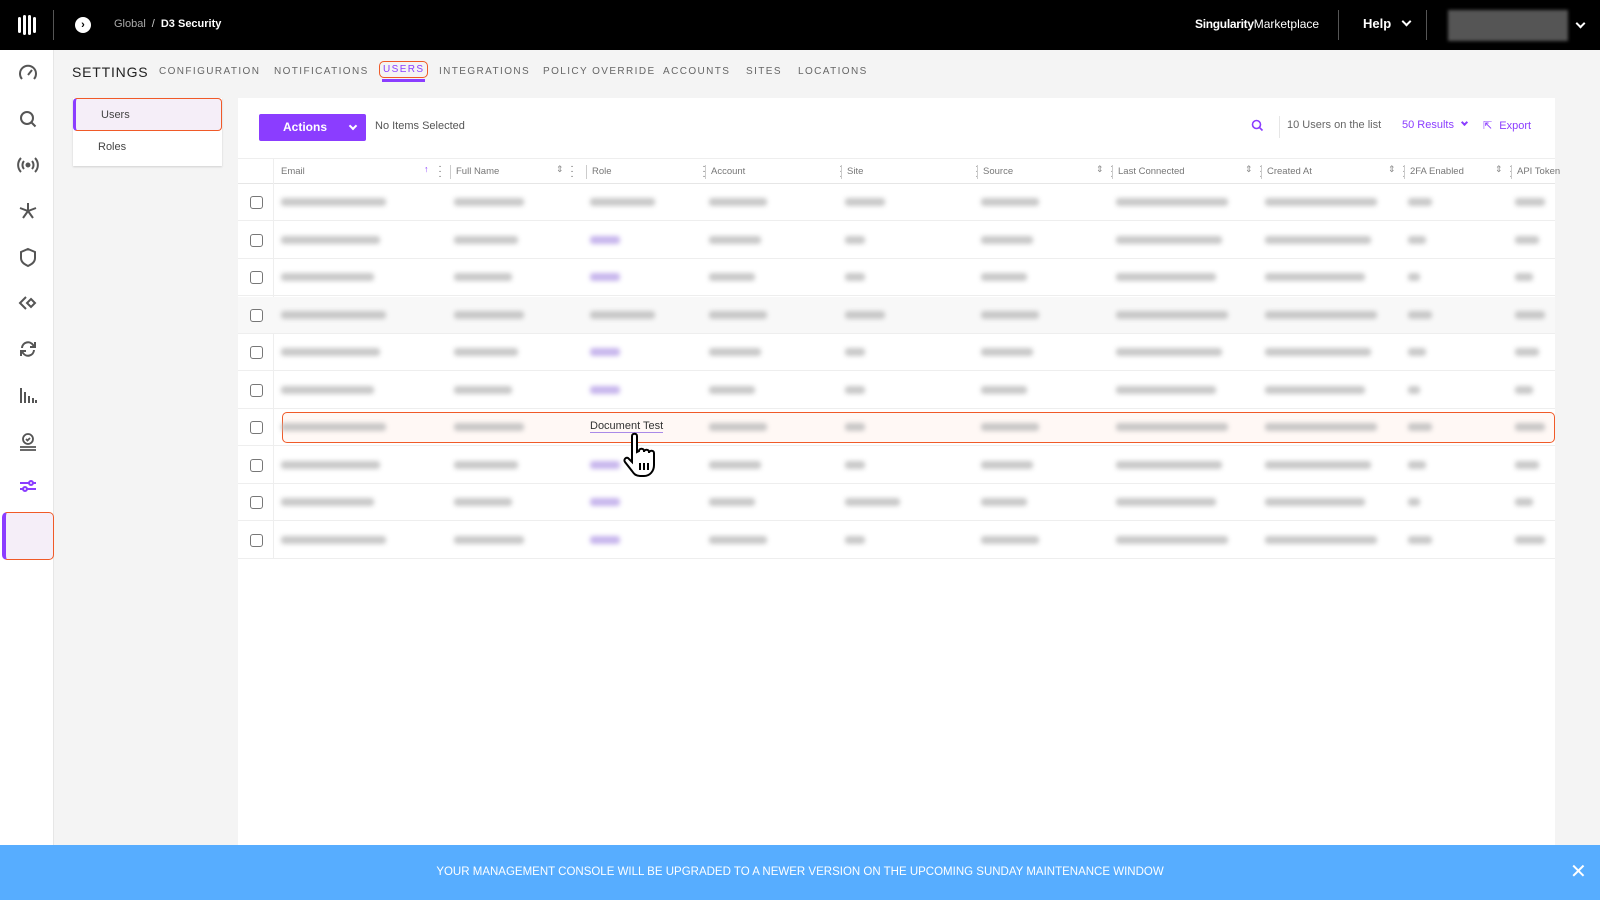  Describe the element at coordinates (27, 25) in the screenshot. I see `app-logo` at that location.